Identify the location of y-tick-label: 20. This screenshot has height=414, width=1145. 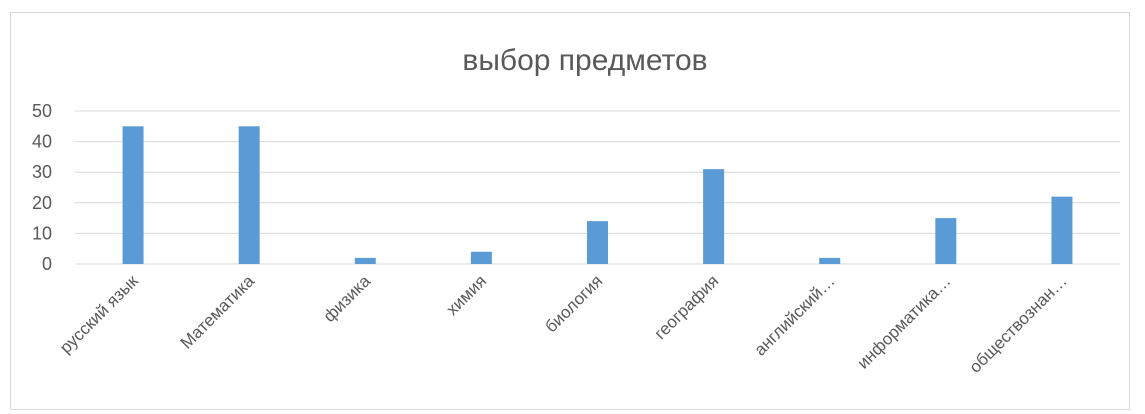
(42, 203).